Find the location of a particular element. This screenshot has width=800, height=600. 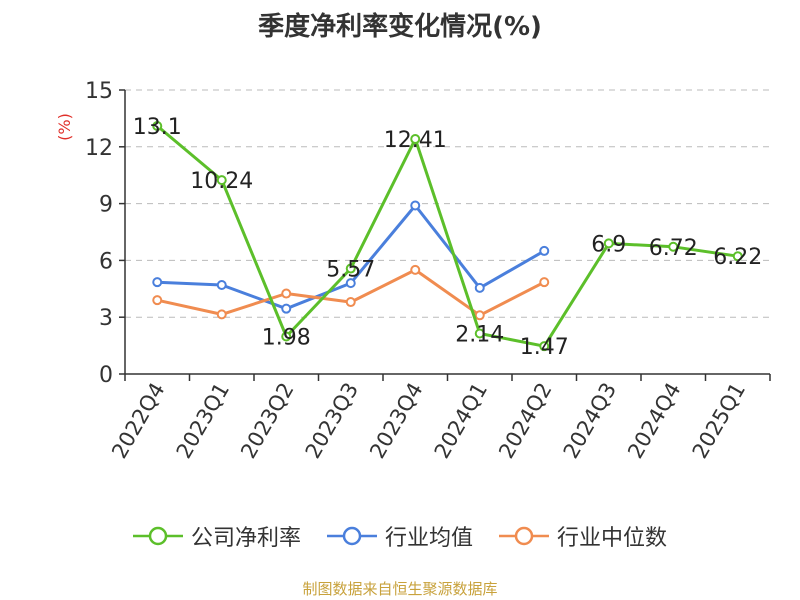

x-tick-label: 2025Q1 is located at coordinates (719, 421).